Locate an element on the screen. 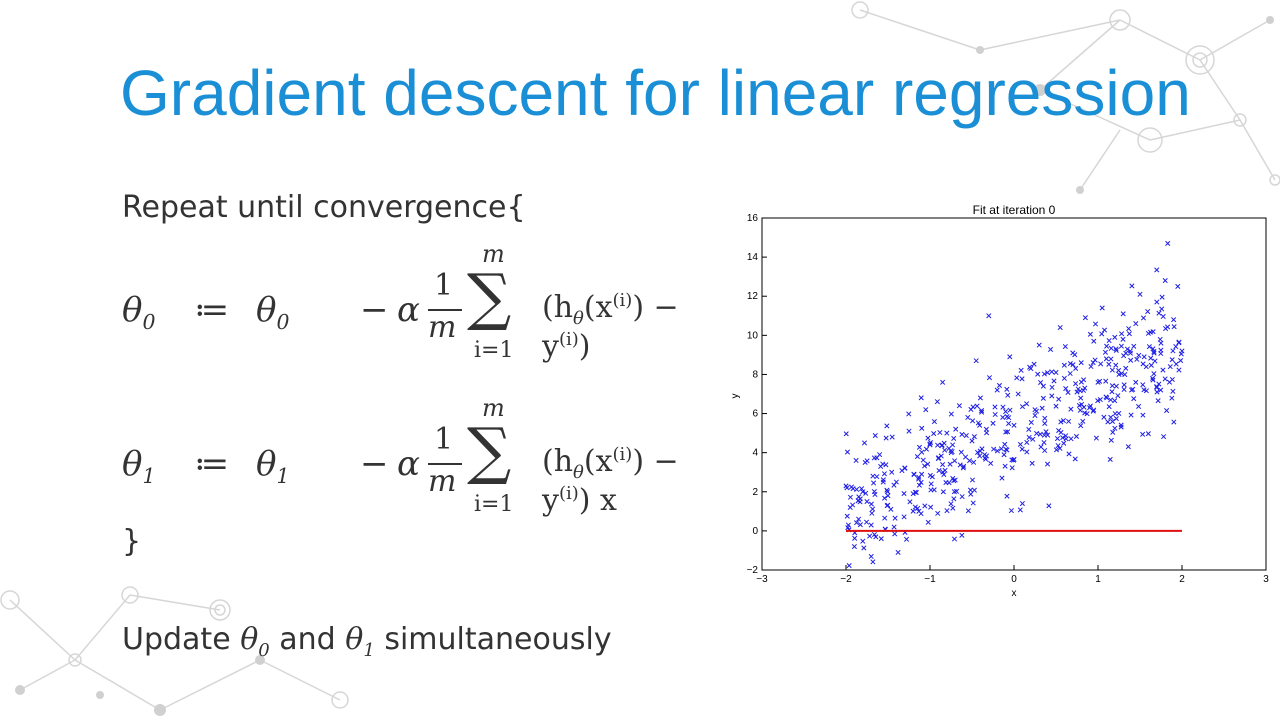 Image resolution: width=1280 pixels, height=720 pixels. y-tick-label: 12 is located at coordinates (753, 296).